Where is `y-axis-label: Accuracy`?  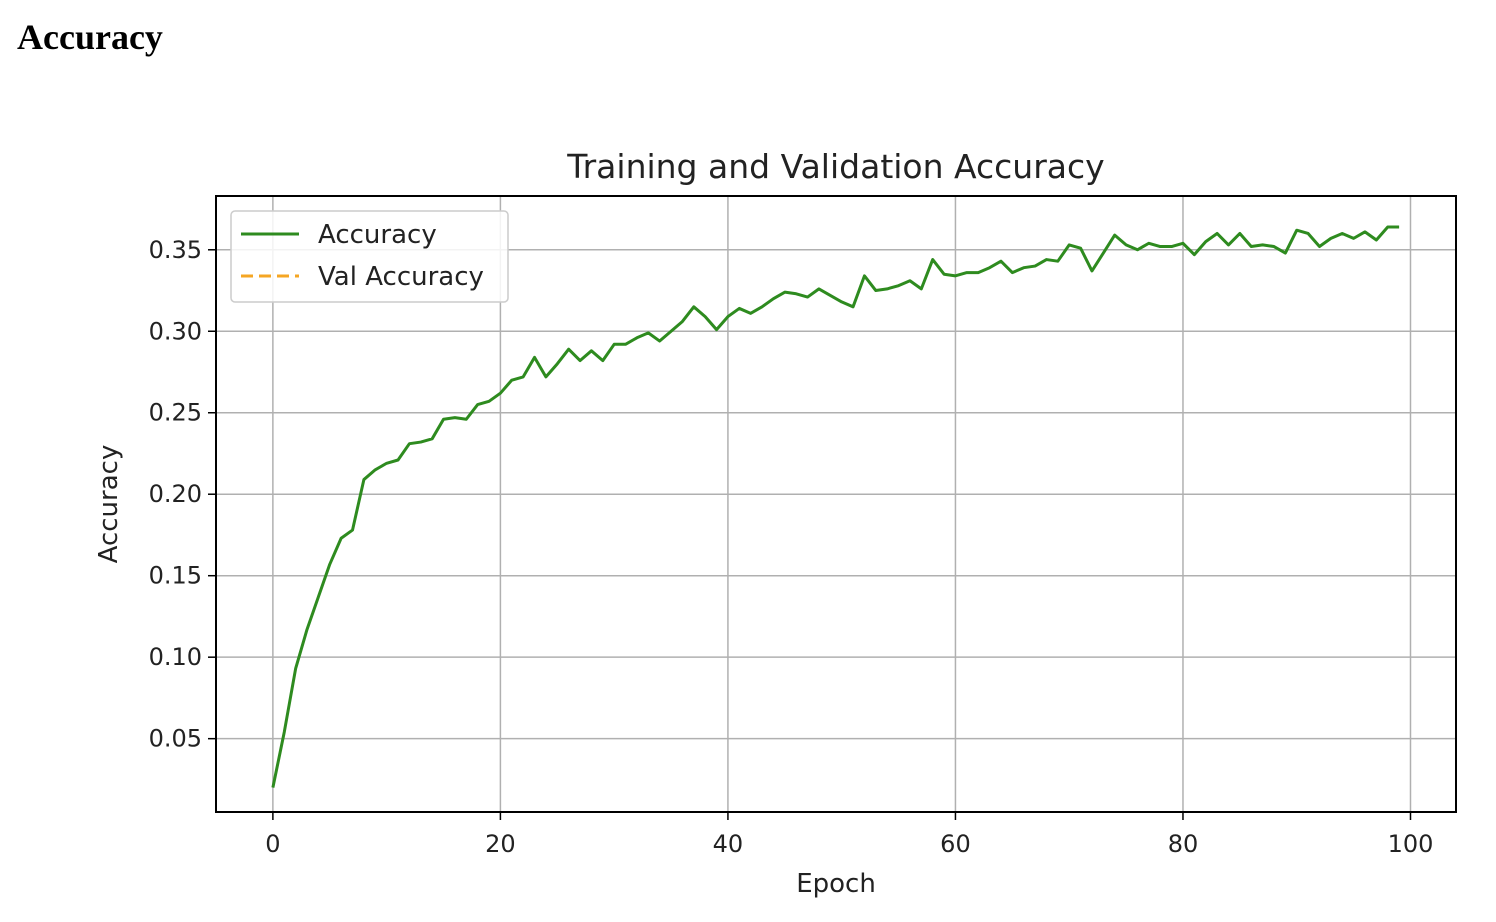
y-axis-label: Accuracy is located at coordinates (109, 504).